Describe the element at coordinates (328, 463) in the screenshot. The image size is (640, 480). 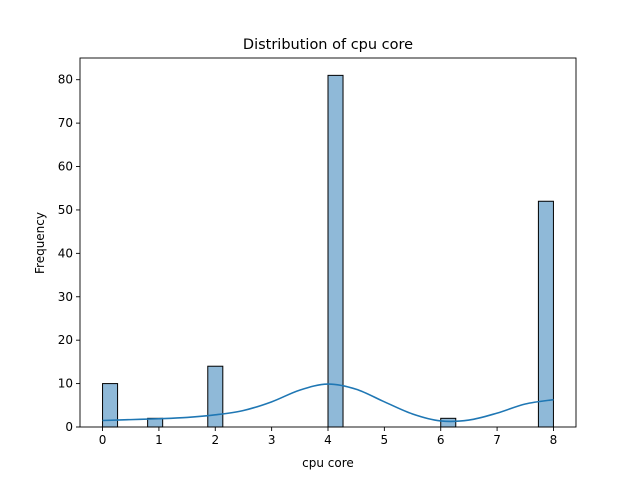
I see `x-axis-label: cpu core` at that location.